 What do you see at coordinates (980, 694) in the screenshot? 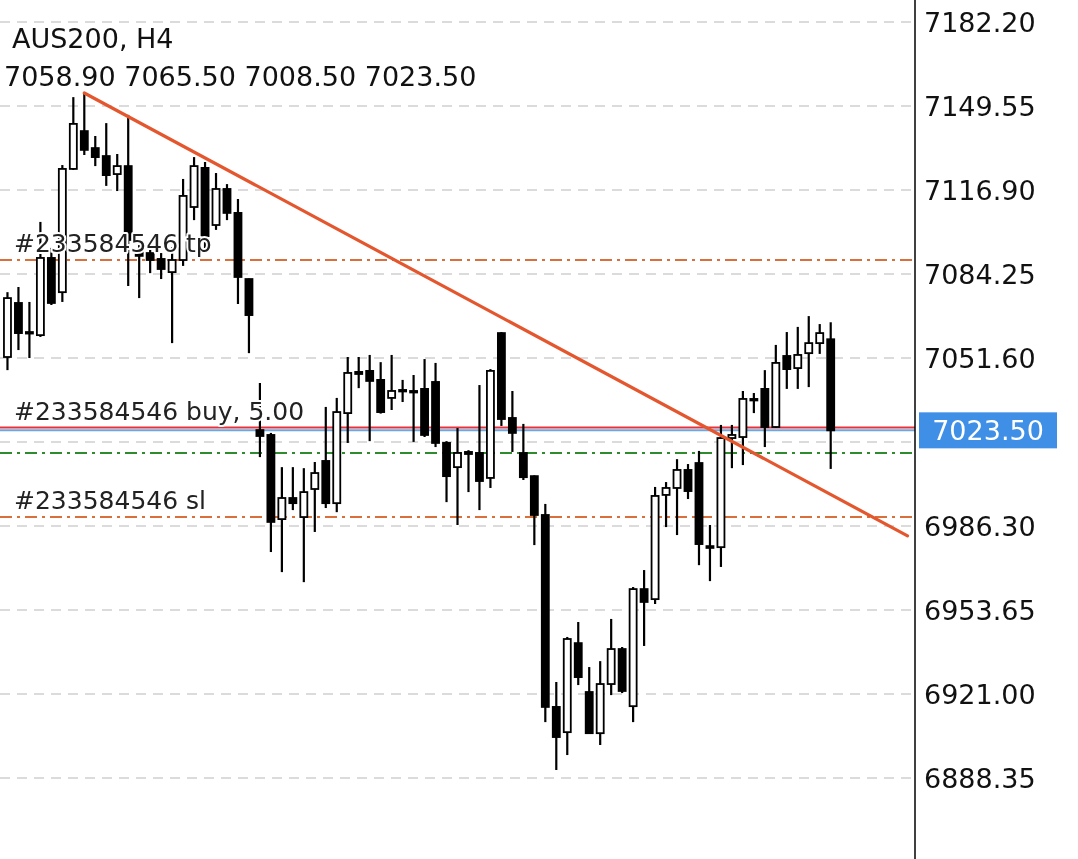
I see `y-tick-label: 6921.00` at bounding box center [980, 694].